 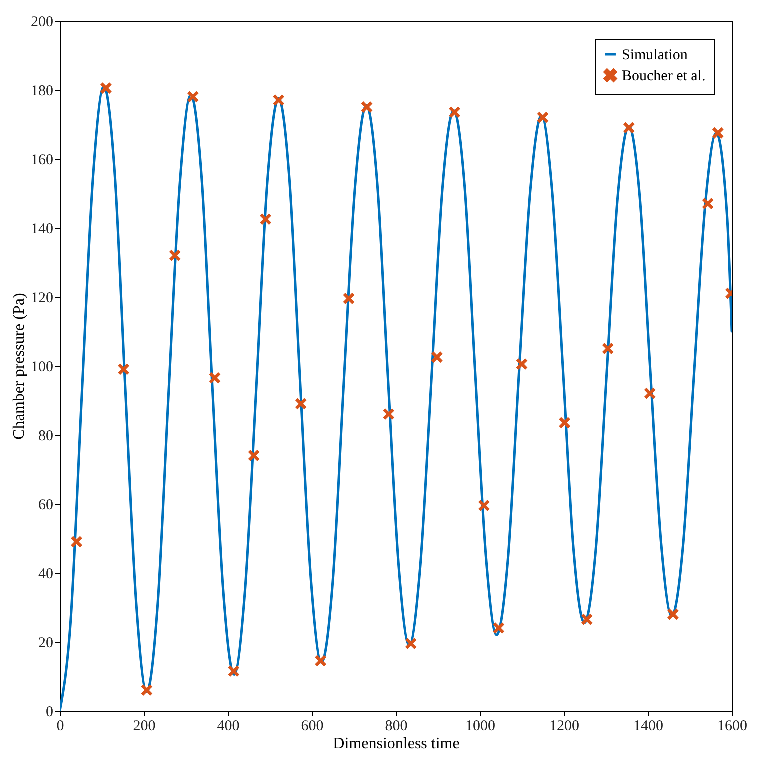 What do you see at coordinates (46, 644) in the screenshot?
I see `y-tick-label: 20` at bounding box center [46, 644].